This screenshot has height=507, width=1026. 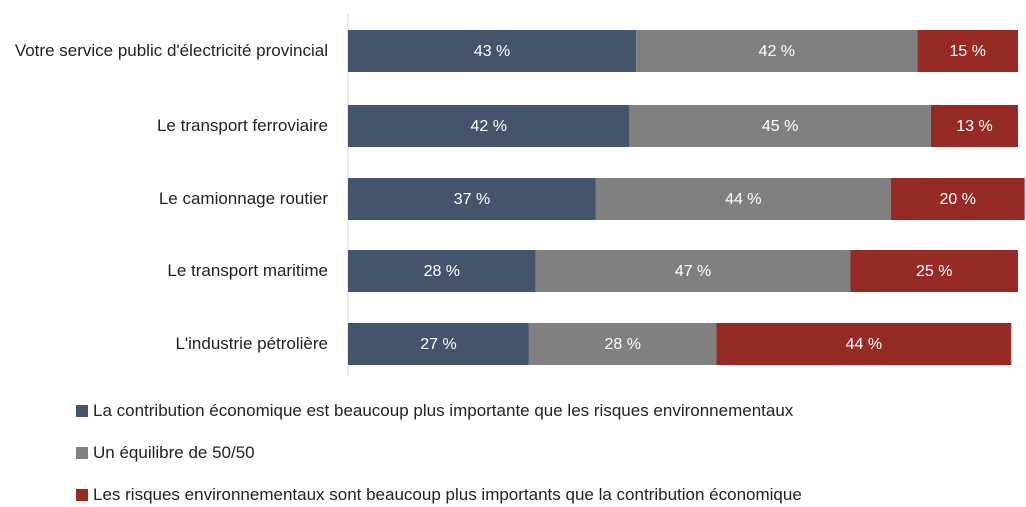 I want to click on value-label: 20 %, so click(x=957, y=199).